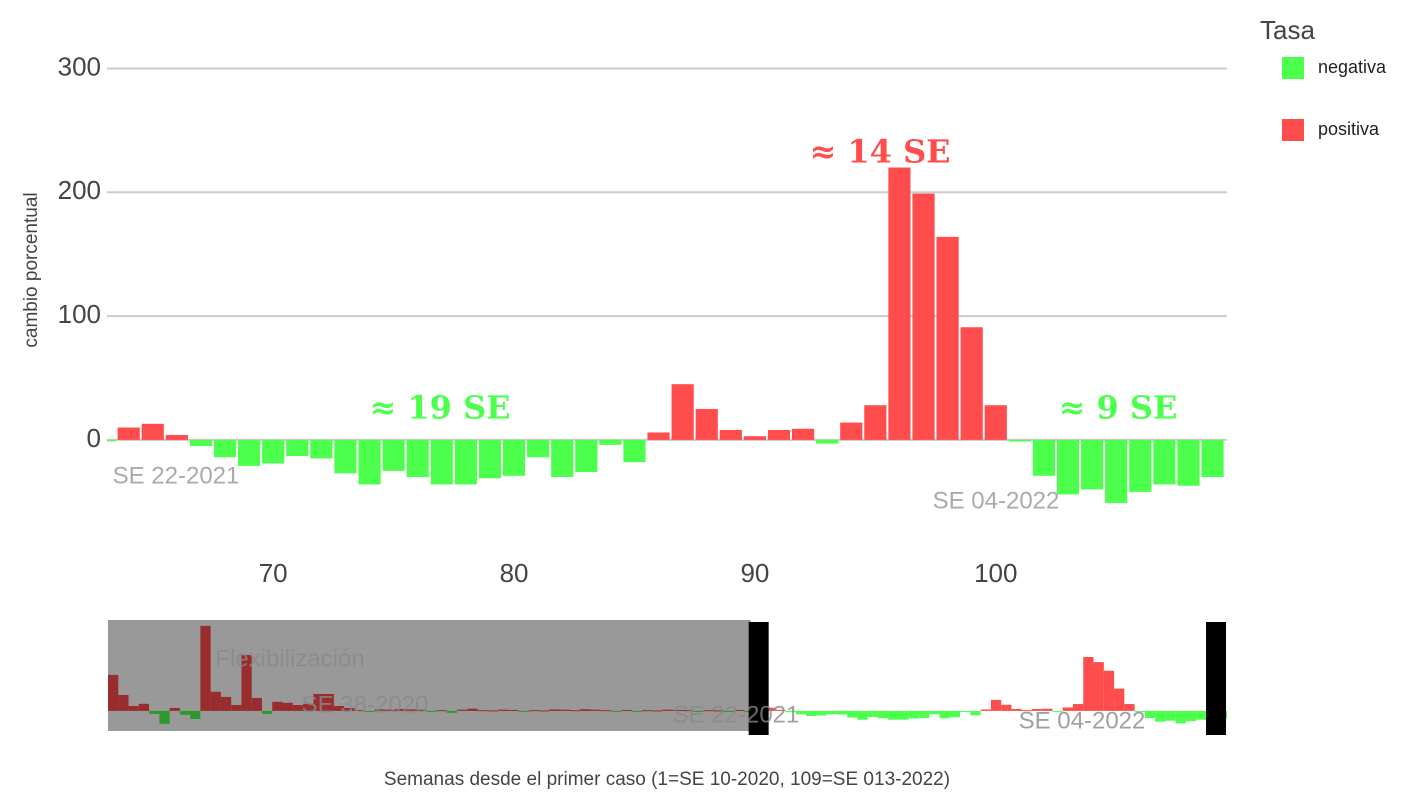 The image size is (1418, 797). Describe the element at coordinates (754, 573) in the screenshot. I see `x-tick-label: 90` at that location.